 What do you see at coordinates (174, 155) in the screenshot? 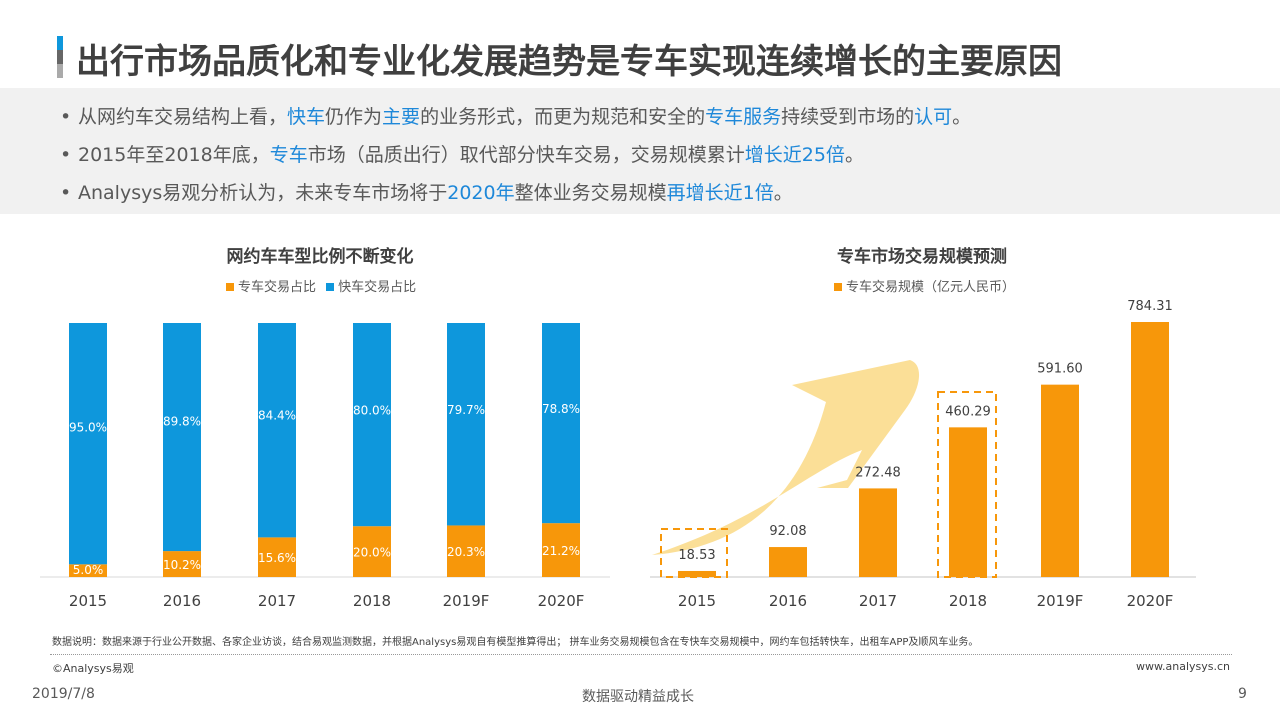
I see `bullet-text: 2015年至2018年底，` at bounding box center [174, 155].